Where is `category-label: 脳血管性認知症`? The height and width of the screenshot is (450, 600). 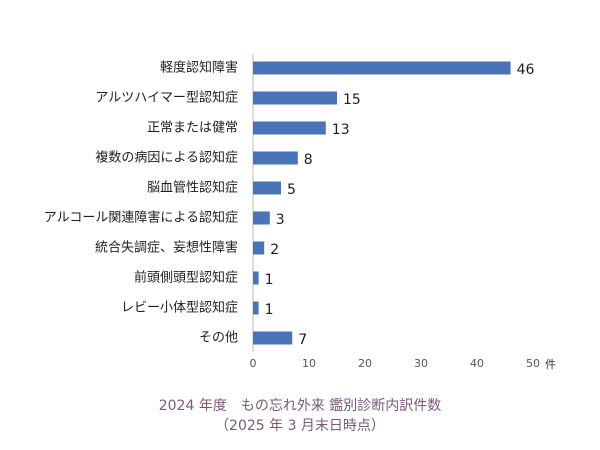
category-label: 脳血管性認知症 is located at coordinates (192, 188).